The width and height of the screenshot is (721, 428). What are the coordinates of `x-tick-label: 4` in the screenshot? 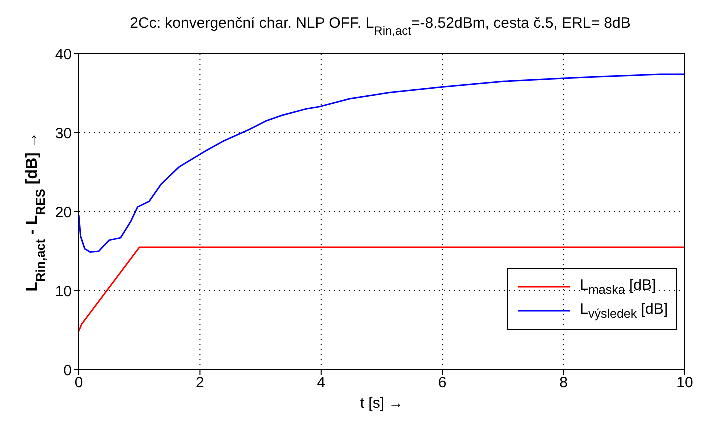 It's located at (321, 383).